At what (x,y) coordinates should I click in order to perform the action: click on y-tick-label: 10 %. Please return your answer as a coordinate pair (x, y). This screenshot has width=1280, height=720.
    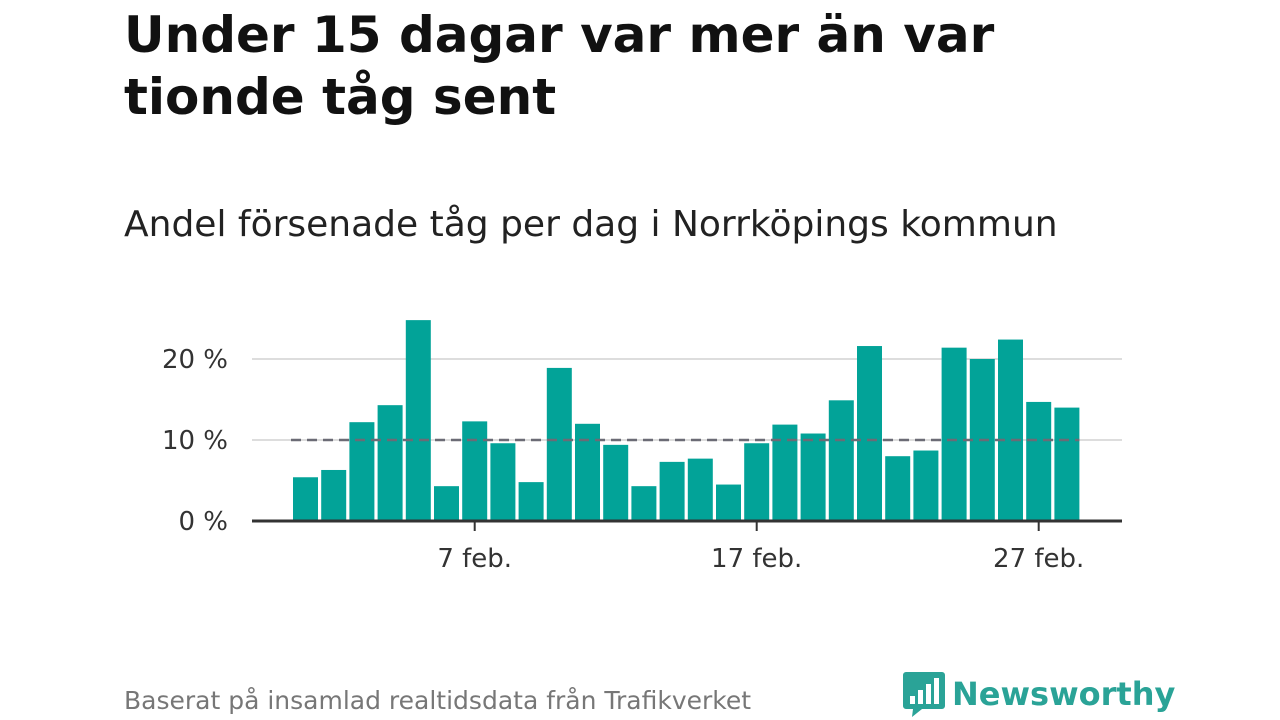
    Looking at the image, I should click on (195, 441).